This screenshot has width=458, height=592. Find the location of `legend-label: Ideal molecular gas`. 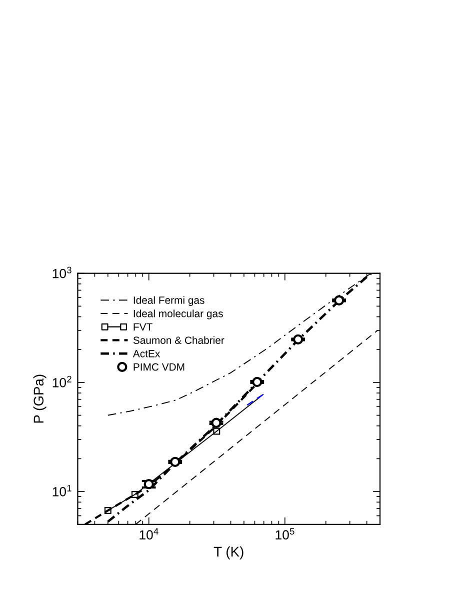

legend-label: Ideal molecular gas is located at coordinates (178, 315).